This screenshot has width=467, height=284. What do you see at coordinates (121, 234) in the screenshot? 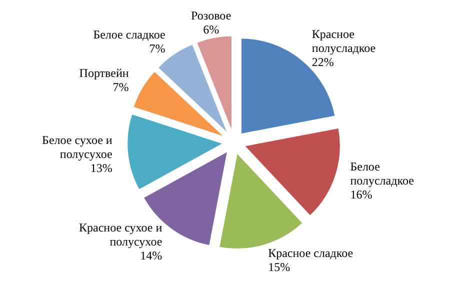
I see `slice-label: Красное сухое и полусухое` at bounding box center [121, 234].